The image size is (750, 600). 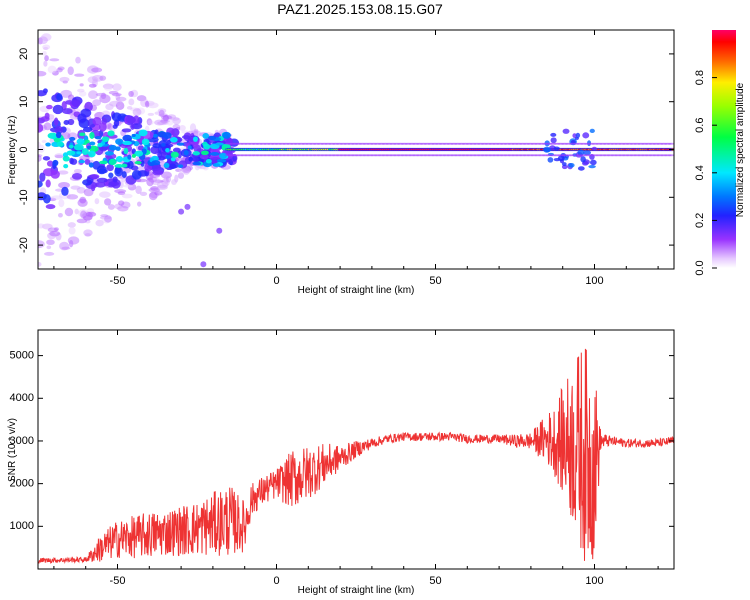 I want to click on colorbar-tick-label: 0.8, so click(x=700, y=77).